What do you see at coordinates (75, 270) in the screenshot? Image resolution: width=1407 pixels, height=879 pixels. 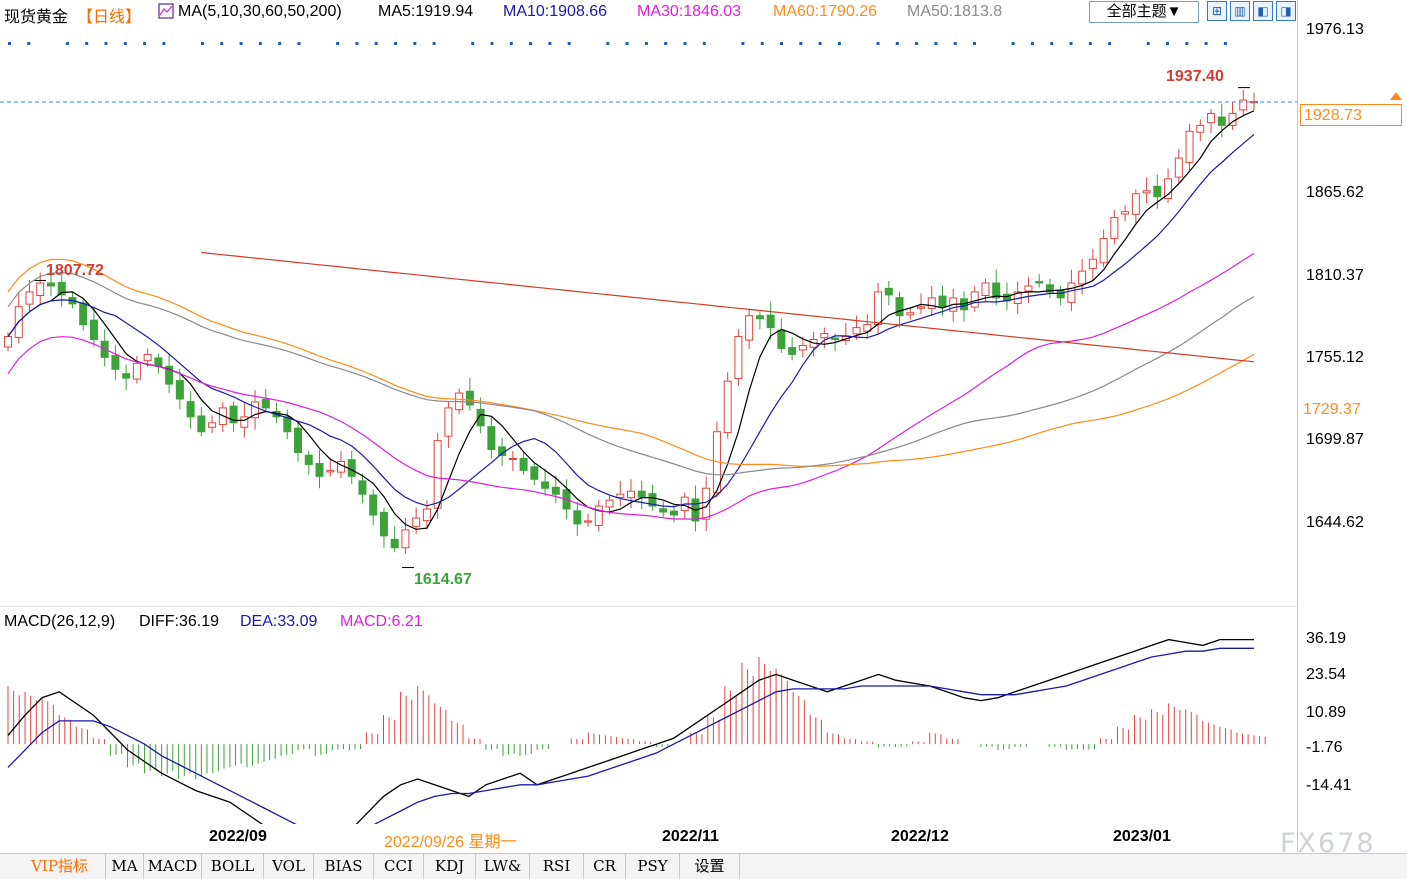 I see `left-high-annotation: 1807.72` at bounding box center [75, 270].